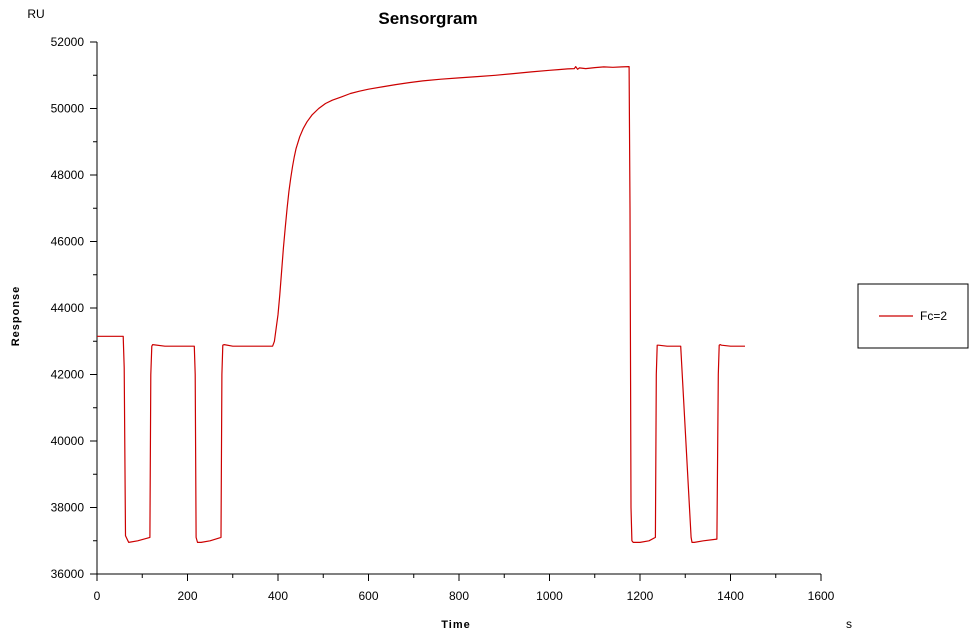 The width and height of the screenshot is (969, 634). Describe the element at coordinates (730, 596) in the screenshot. I see `x-tick-label: 1400` at that location.